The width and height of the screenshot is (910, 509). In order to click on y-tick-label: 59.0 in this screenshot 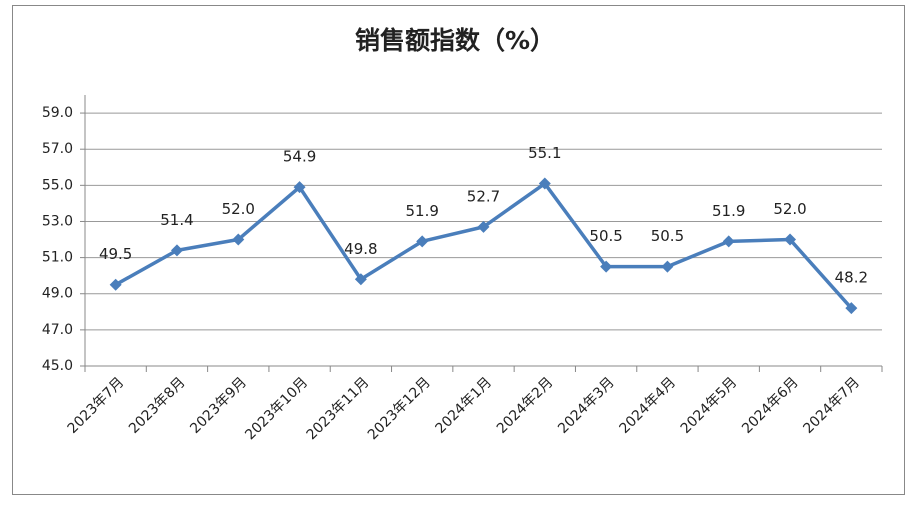, I will do `click(57, 113)`.